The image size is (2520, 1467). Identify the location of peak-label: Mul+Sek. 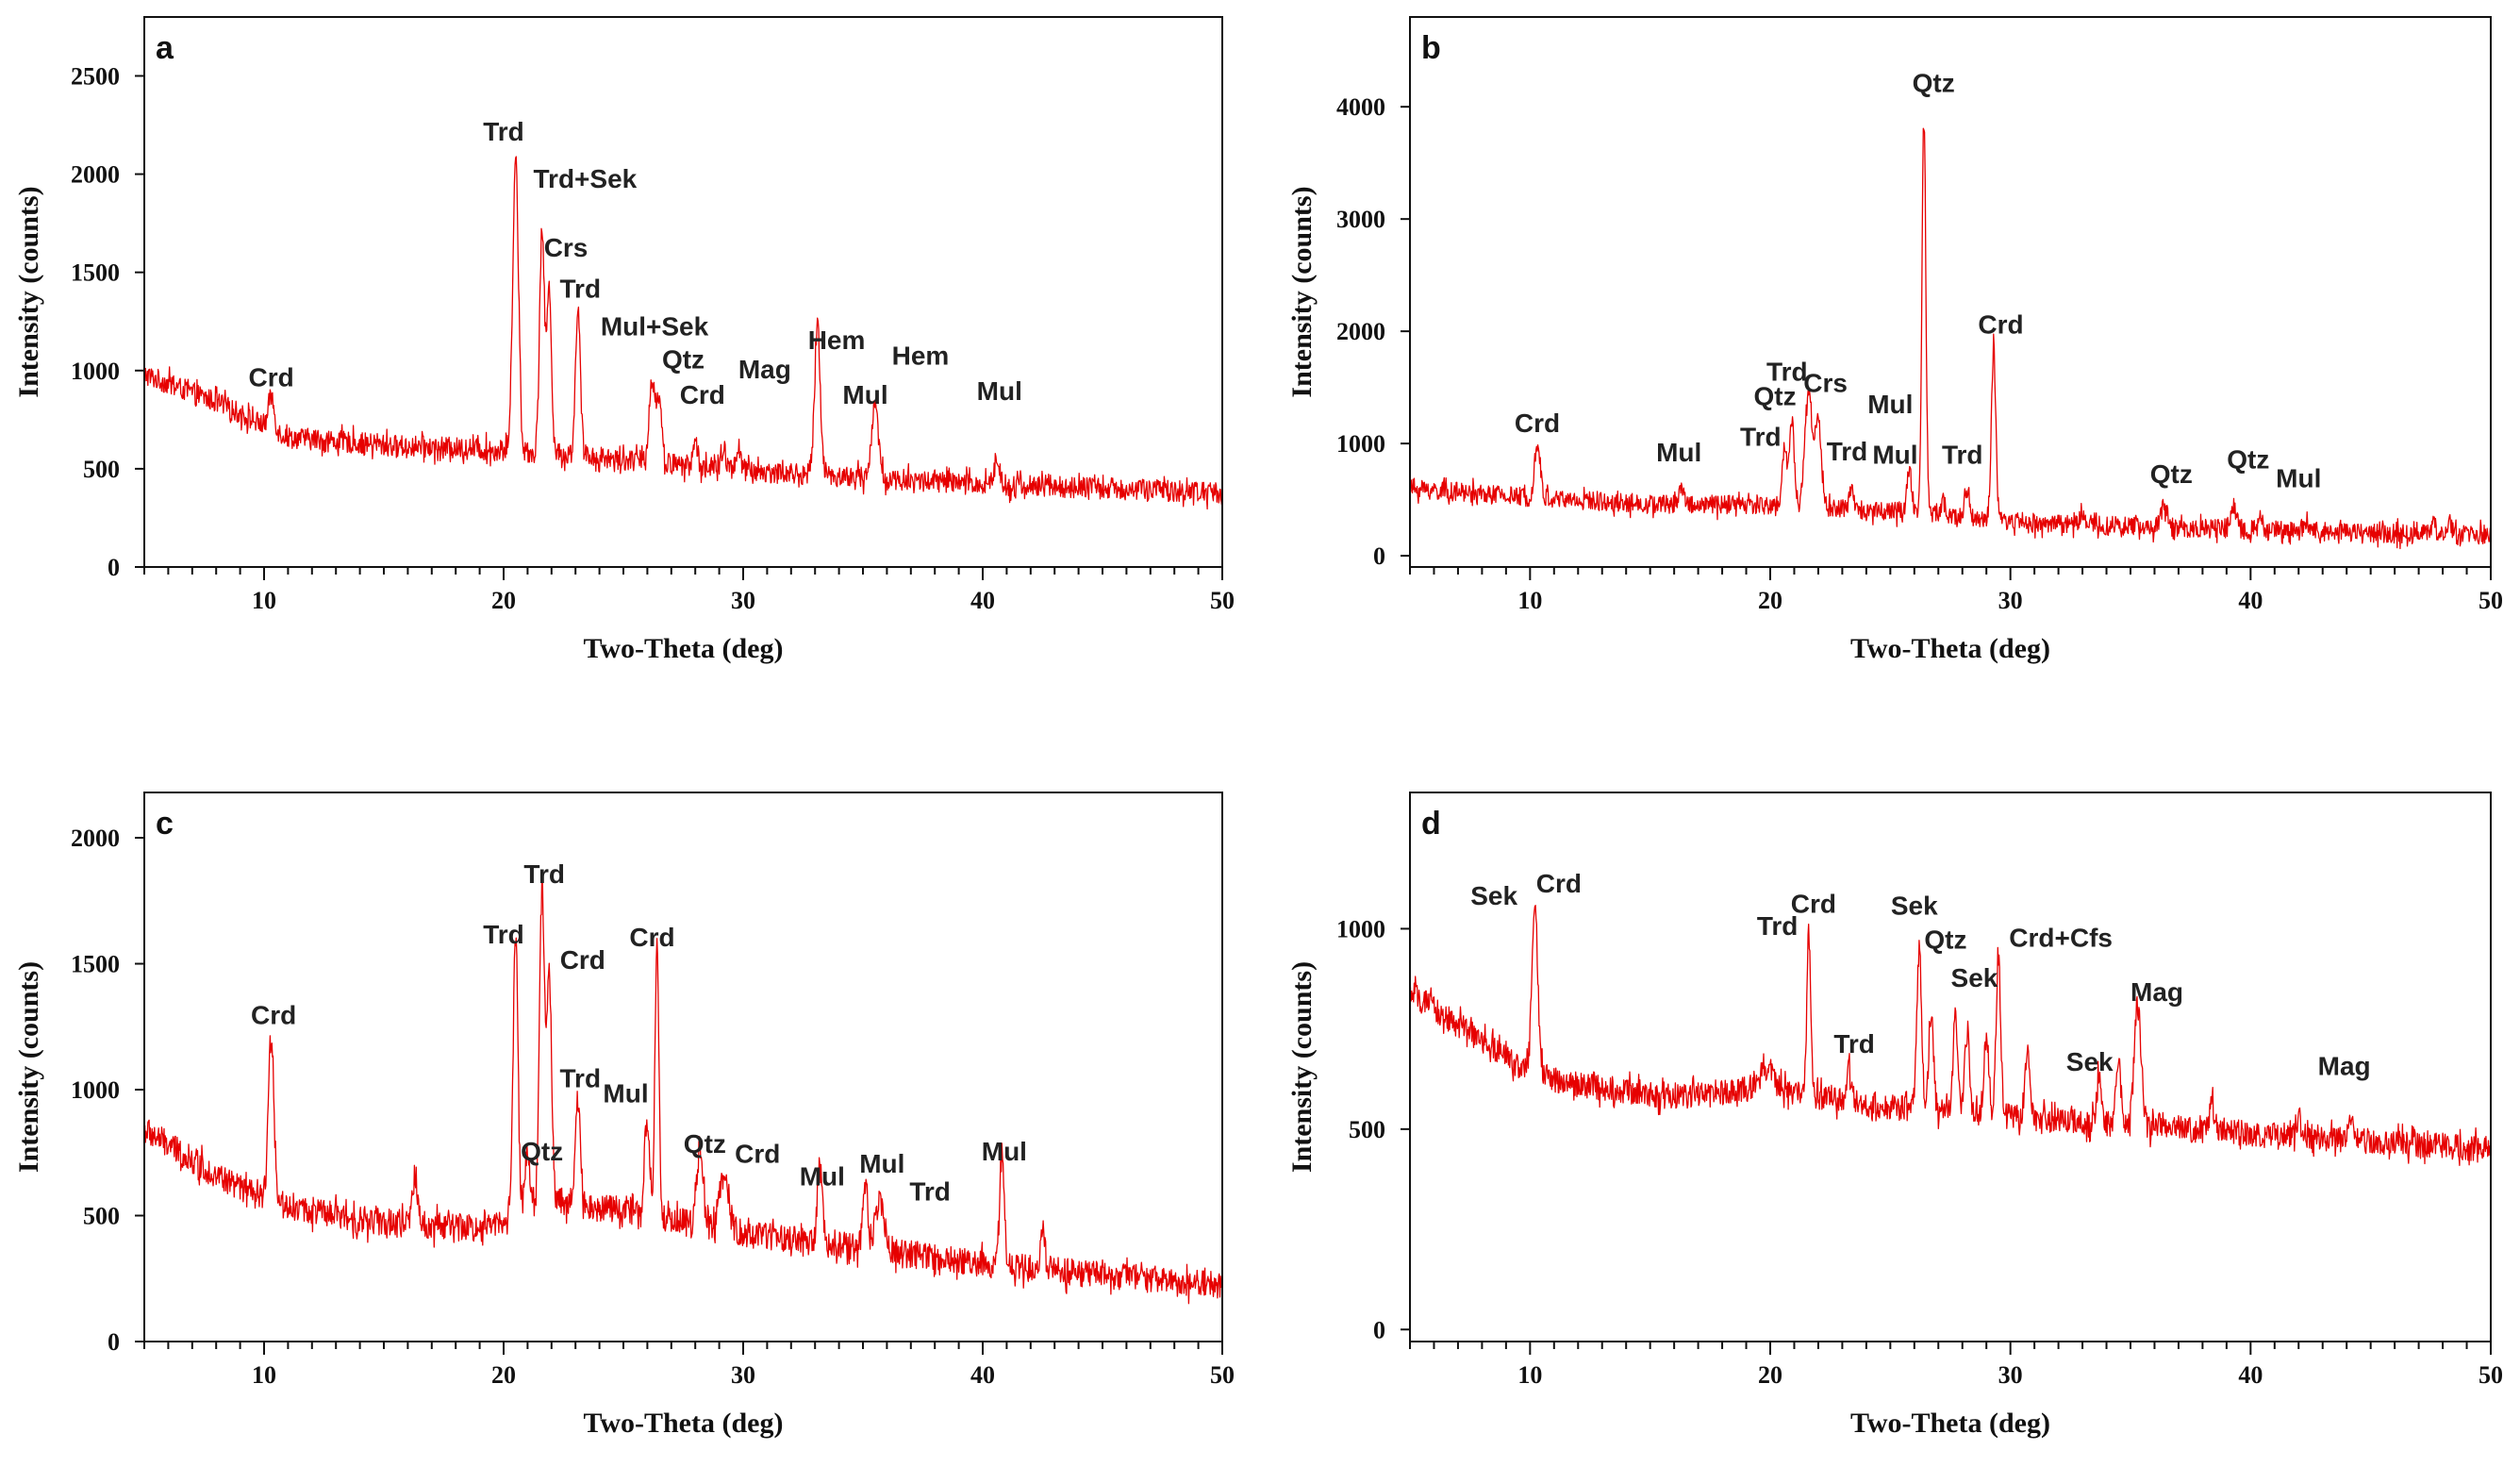
(655, 326).